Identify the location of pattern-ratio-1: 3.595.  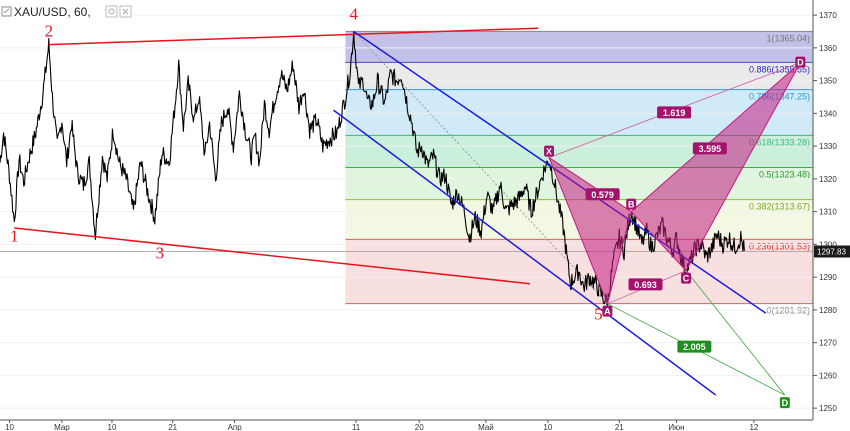
(709, 148).